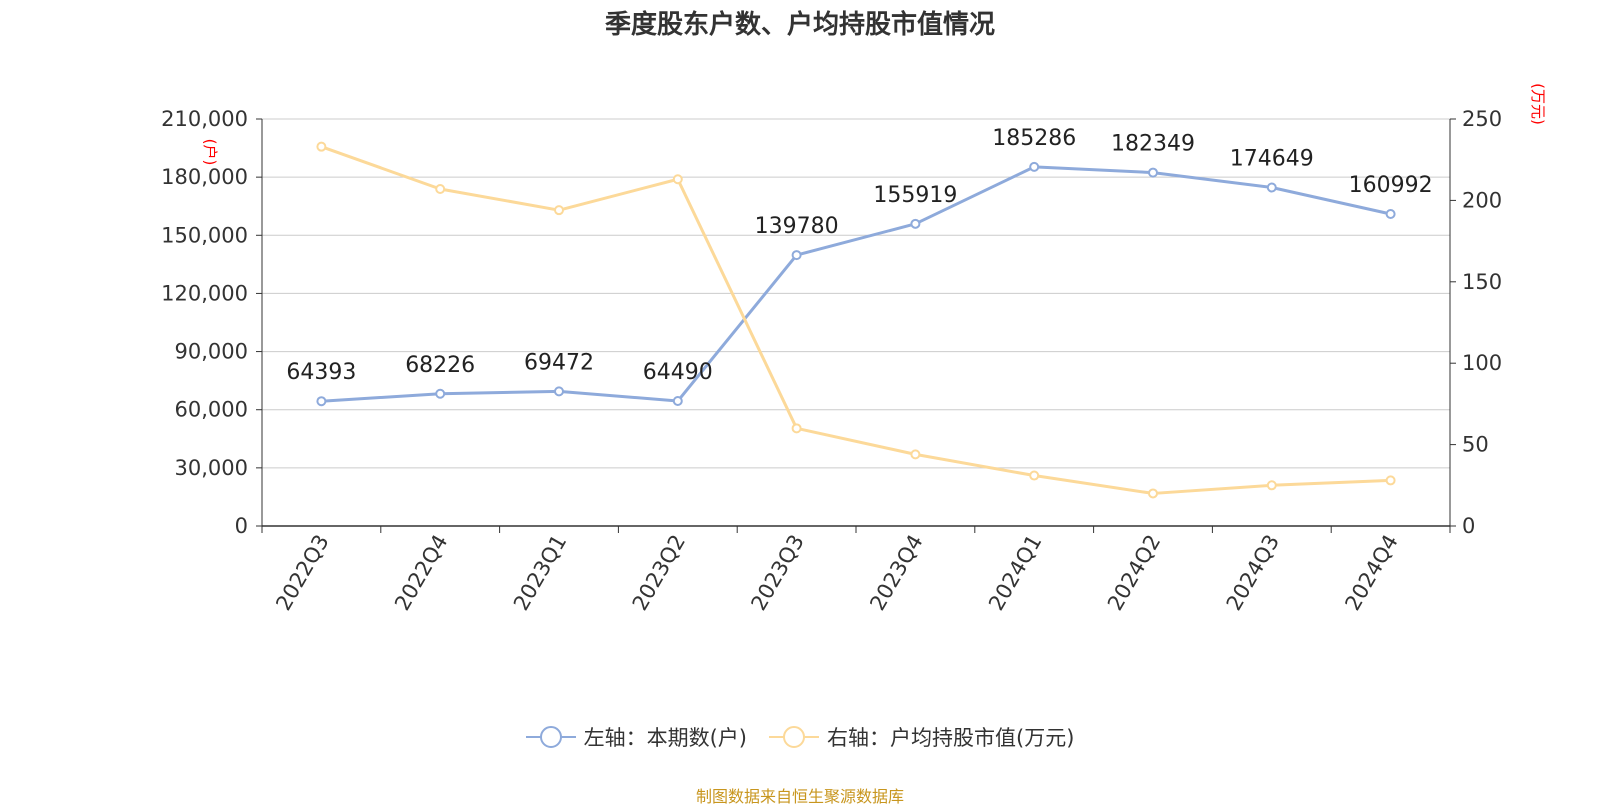 The width and height of the screenshot is (1600, 807). What do you see at coordinates (440, 365) in the screenshot?
I see `data-label: 68226` at bounding box center [440, 365].